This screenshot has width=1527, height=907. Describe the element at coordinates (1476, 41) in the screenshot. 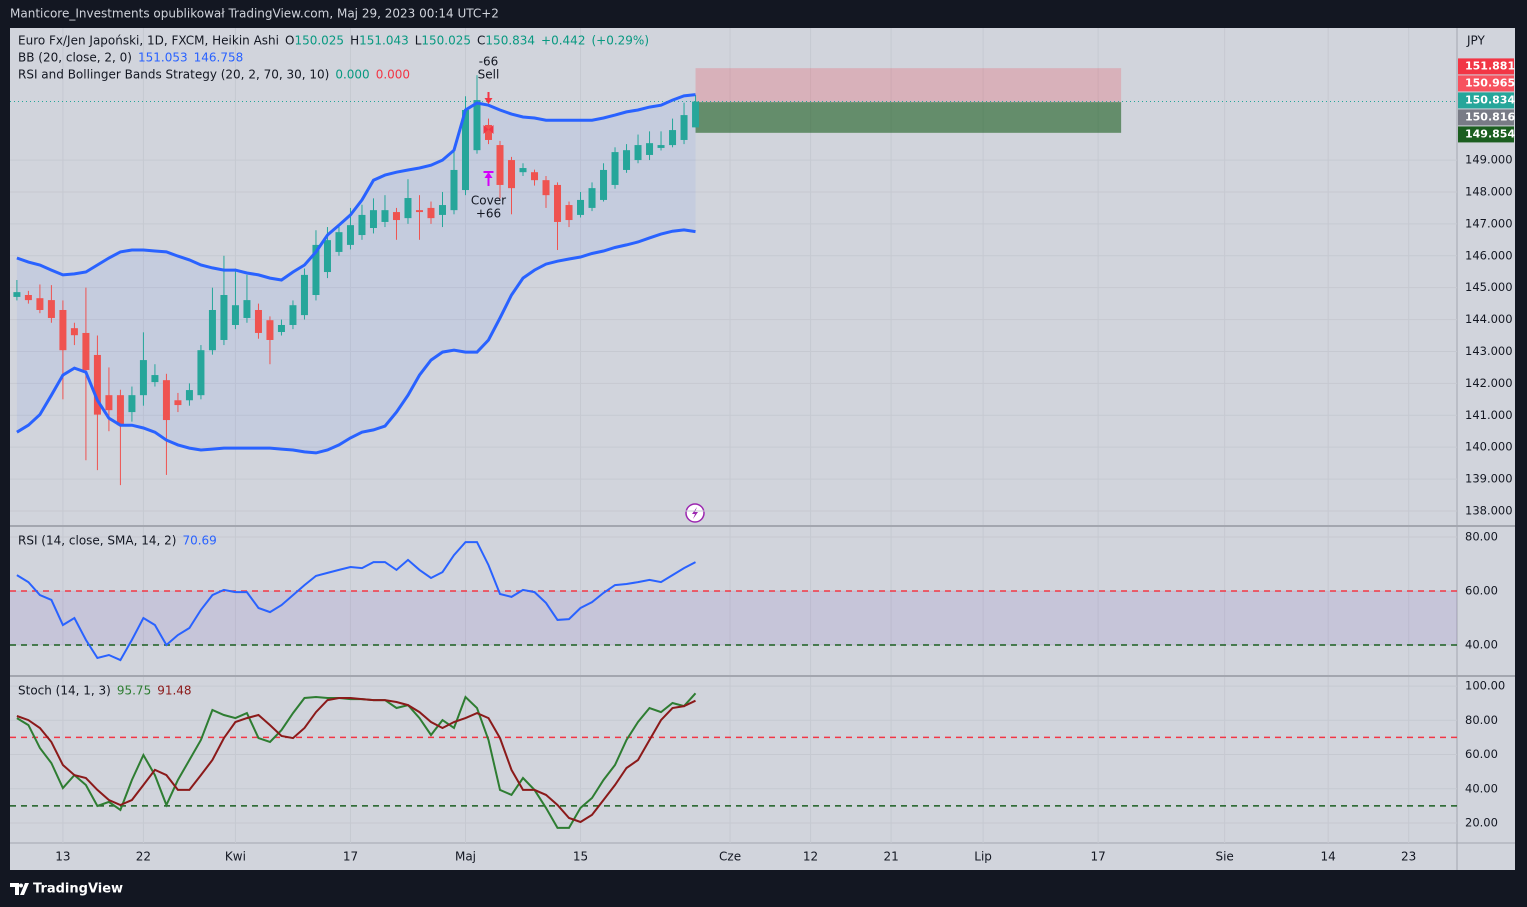

I see `currency: JPY` at that location.